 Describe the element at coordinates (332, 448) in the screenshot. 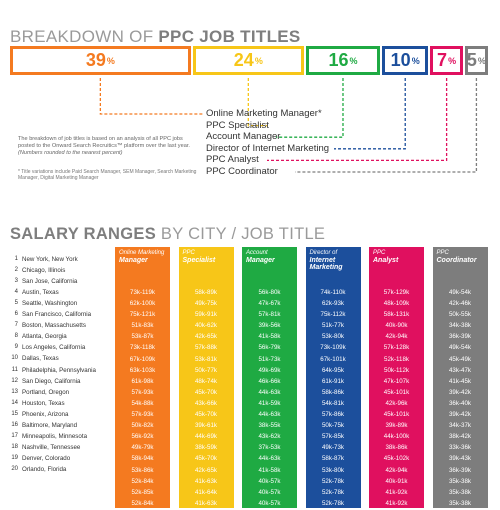

I see `salary-cell: 49k-73k` at that location.